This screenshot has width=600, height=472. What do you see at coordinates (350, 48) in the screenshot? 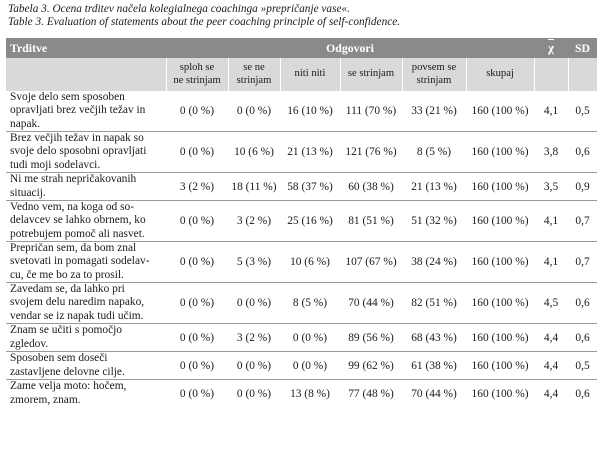
I see `header-odgovori: Odgovori` at bounding box center [350, 48].